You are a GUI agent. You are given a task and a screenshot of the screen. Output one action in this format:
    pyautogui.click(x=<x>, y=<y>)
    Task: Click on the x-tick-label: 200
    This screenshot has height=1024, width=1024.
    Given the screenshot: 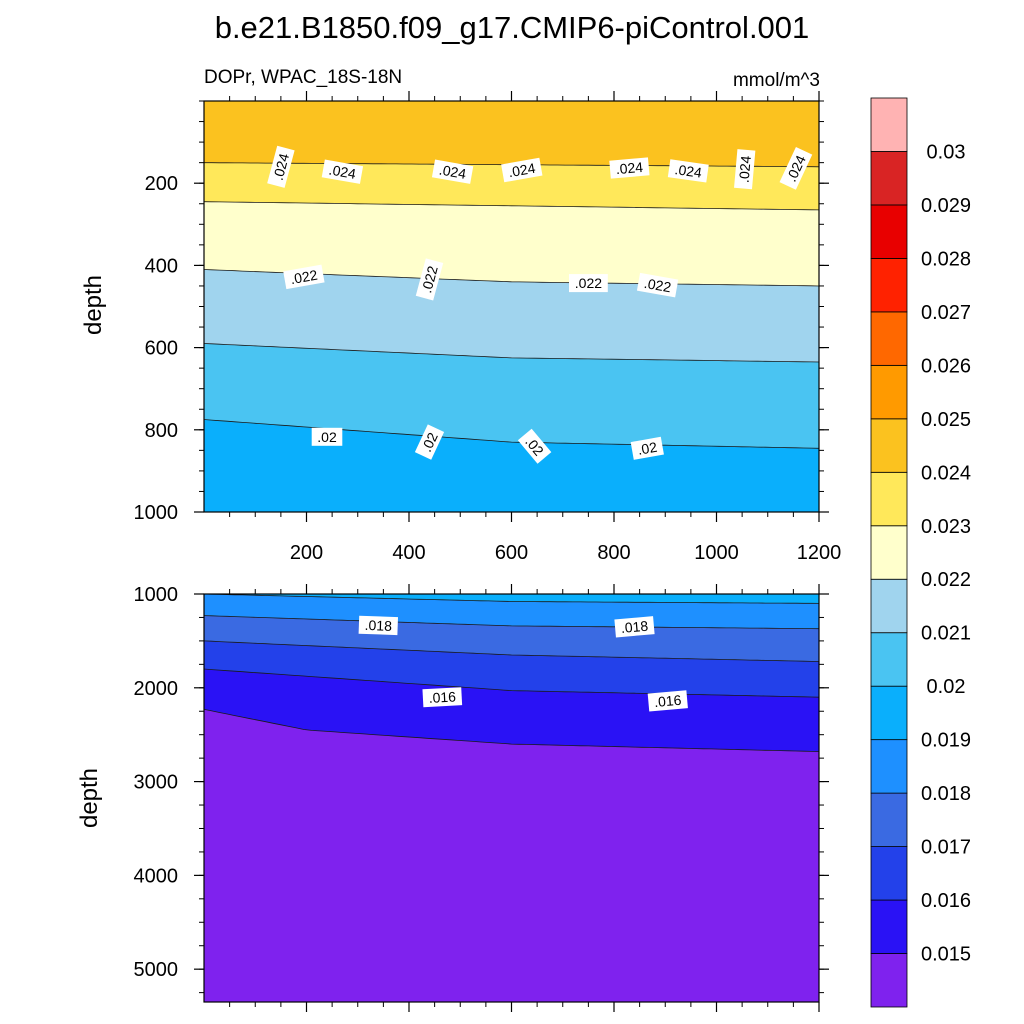 What is the action you would take?
    pyautogui.click(x=306, y=553)
    